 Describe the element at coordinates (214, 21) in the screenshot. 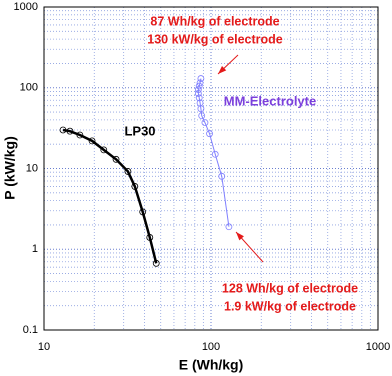

I see `annotation: 87 Wh/kg of electrode` at that location.